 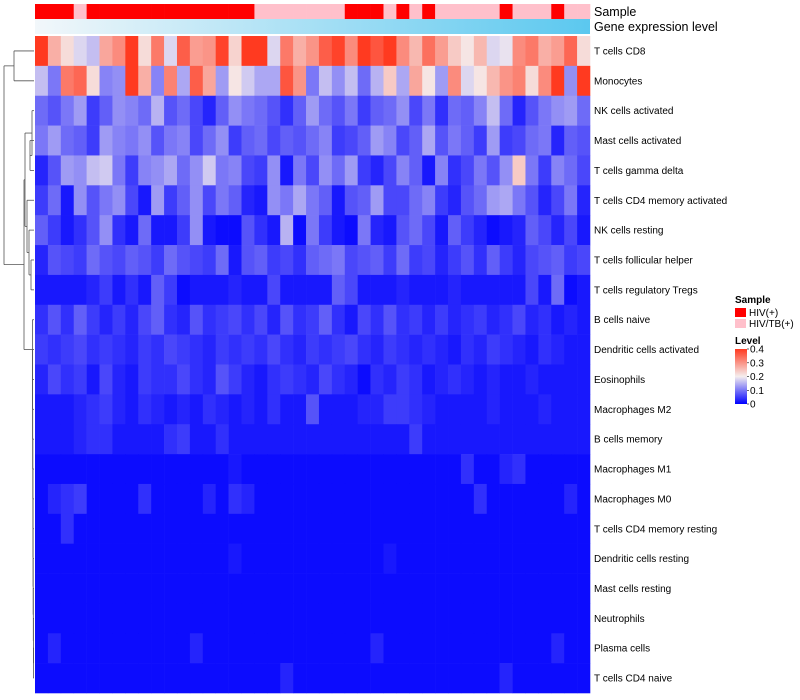 I want to click on sample-annotation-bar, so click(x=313, y=11).